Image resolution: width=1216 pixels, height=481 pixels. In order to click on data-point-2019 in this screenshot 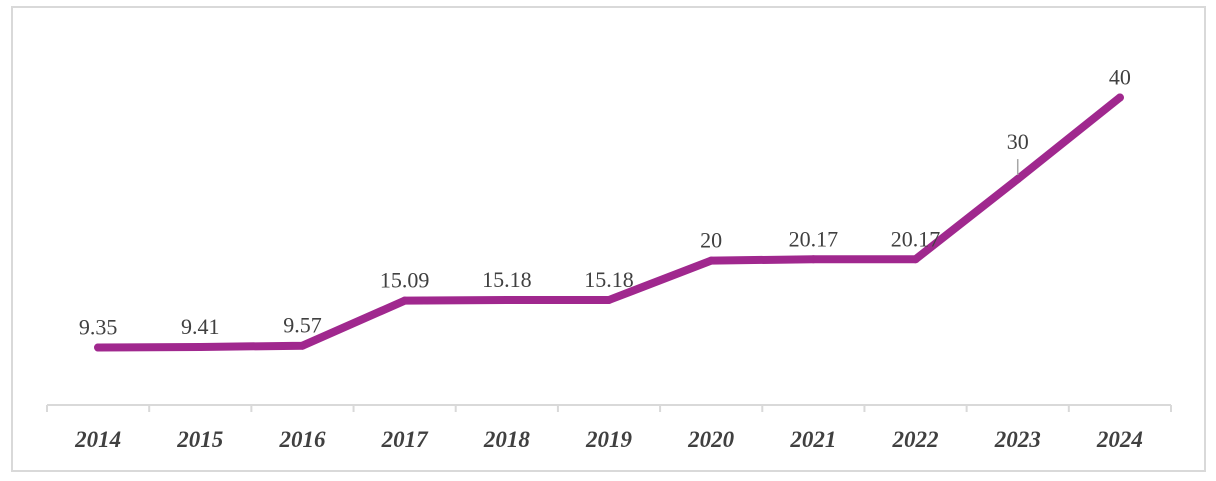, I will do `click(609, 299)`.